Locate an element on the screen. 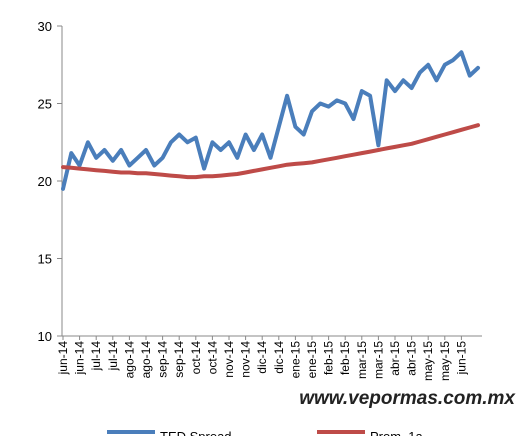  legend-label: TED Spread is located at coordinates (196, 432).